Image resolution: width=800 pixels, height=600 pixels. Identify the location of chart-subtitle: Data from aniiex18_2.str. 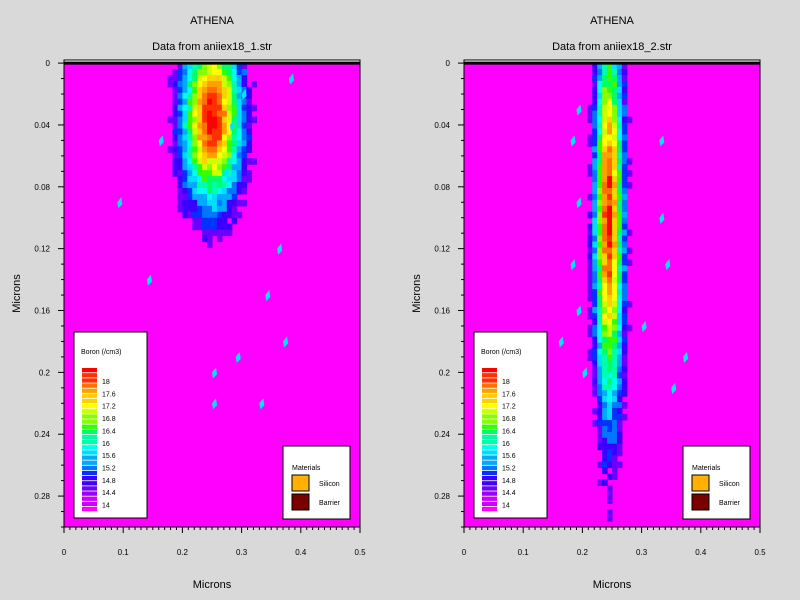
(612, 47).